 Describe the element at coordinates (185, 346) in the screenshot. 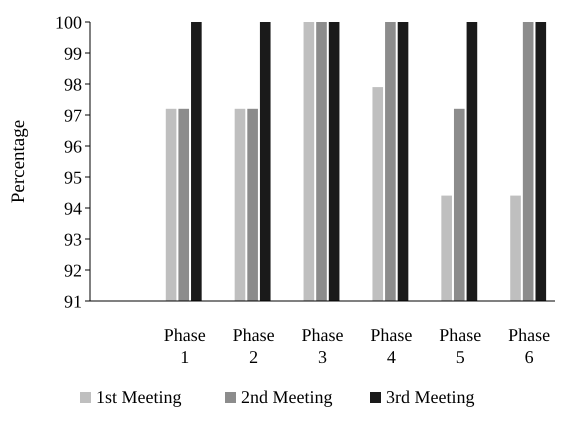

I see `x-tick-label: Phase 1` at that location.